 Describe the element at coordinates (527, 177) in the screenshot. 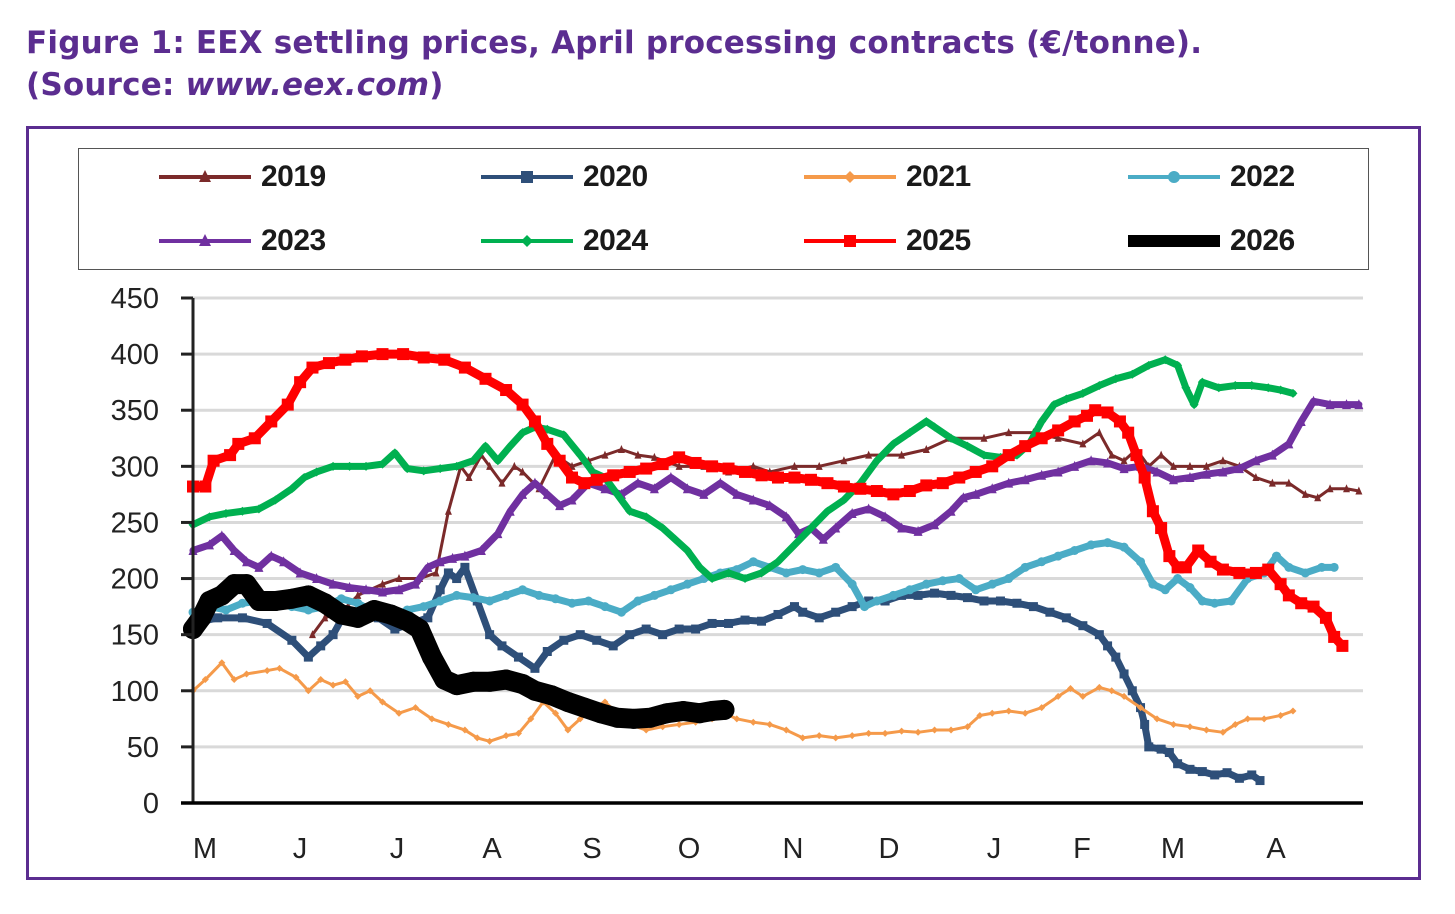

I see `legend-swatch-2020-icon` at that location.